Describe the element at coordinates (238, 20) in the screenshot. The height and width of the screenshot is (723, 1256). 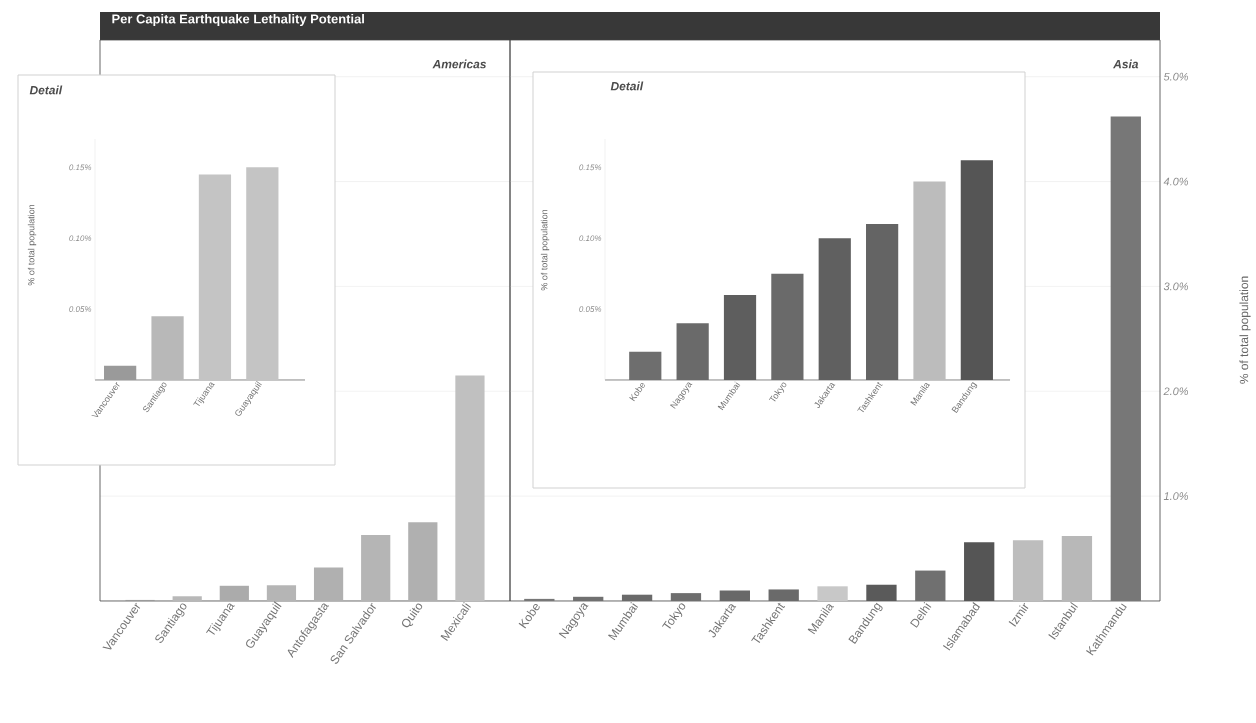
I see `chart-title: Per Capita Earthquake Lethality Potential` at that location.